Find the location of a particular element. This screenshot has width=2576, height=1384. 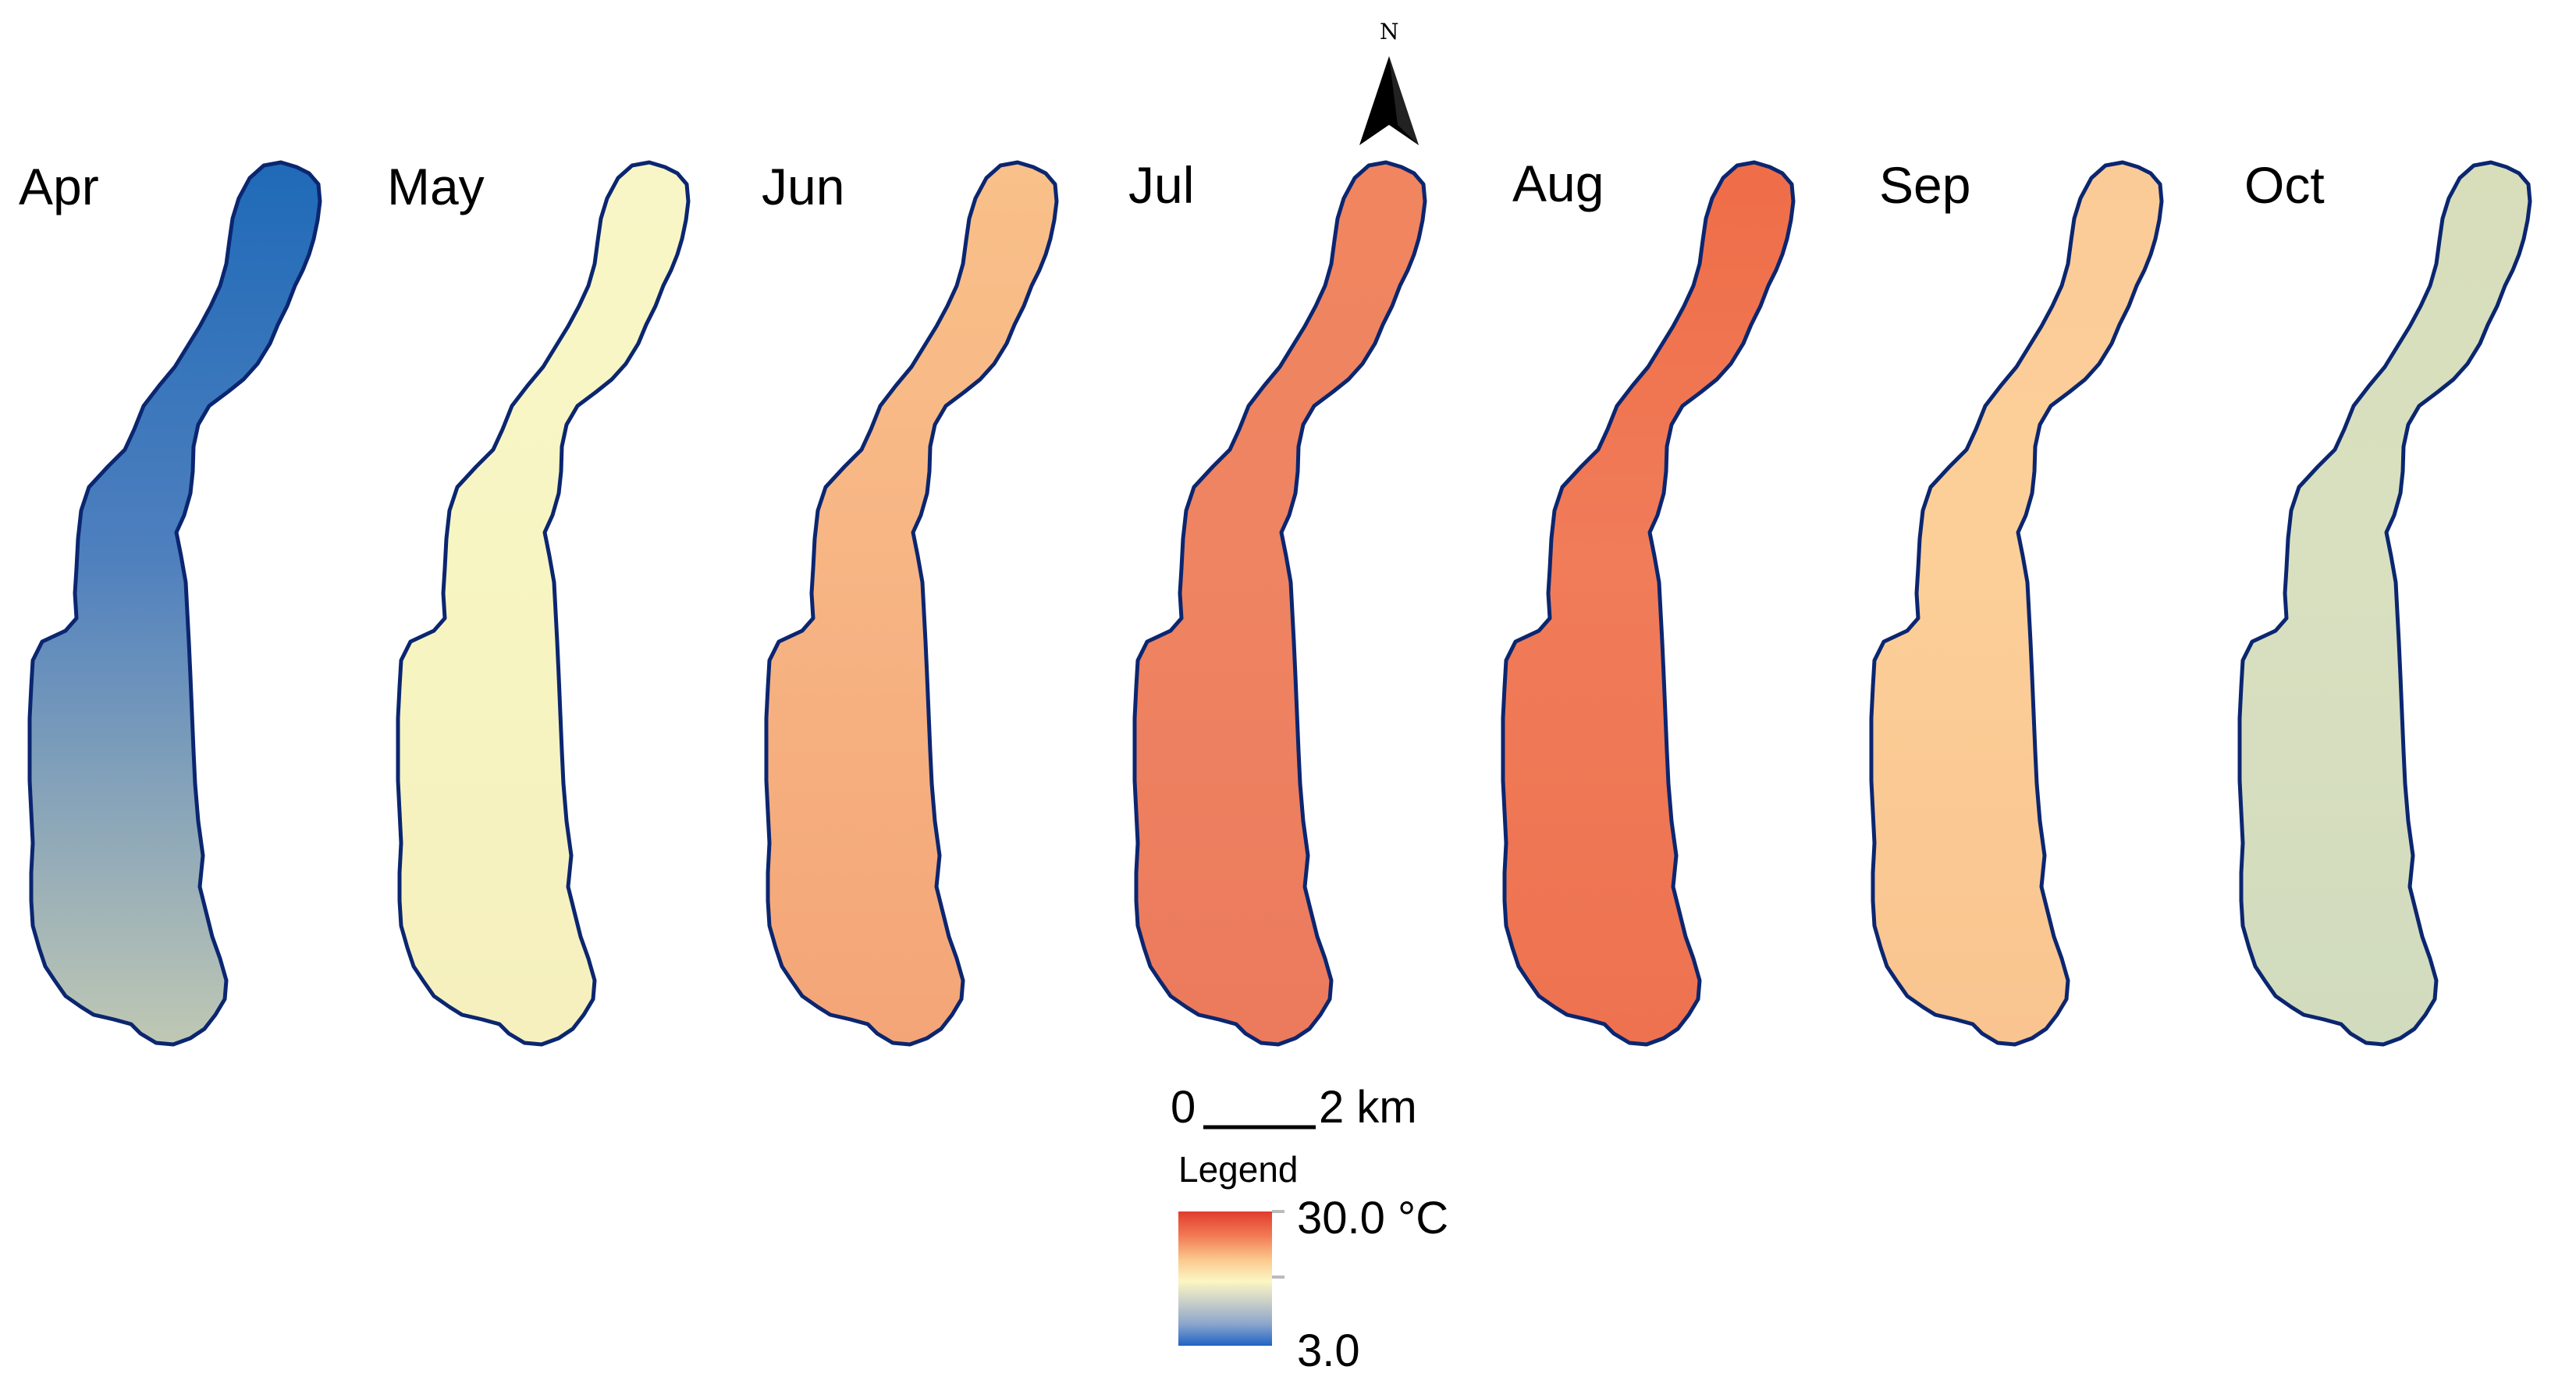

panel-label-jul: Jul is located at coordinates (1161, 185).